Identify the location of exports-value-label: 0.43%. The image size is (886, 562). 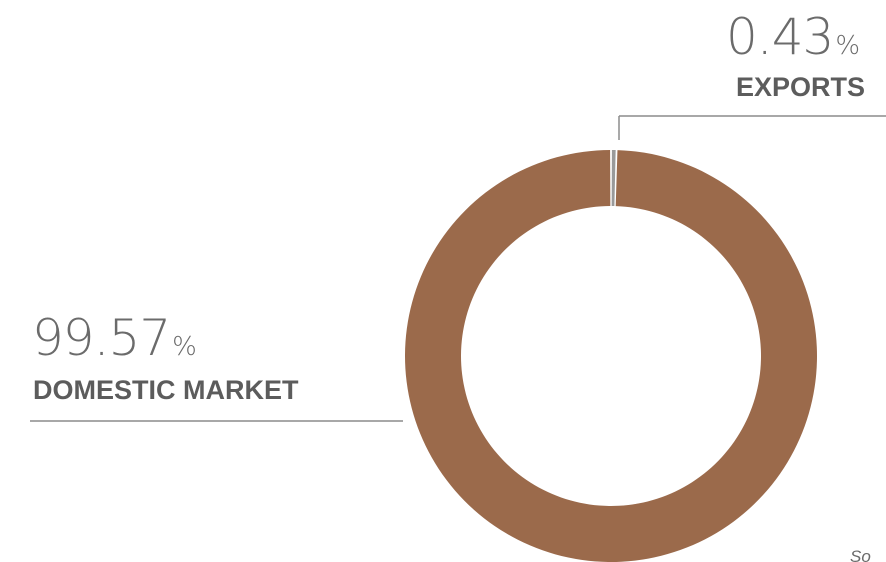
(793, 37).